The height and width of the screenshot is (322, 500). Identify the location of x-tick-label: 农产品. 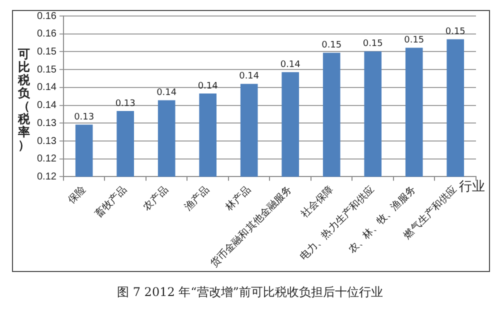
(155, 198).